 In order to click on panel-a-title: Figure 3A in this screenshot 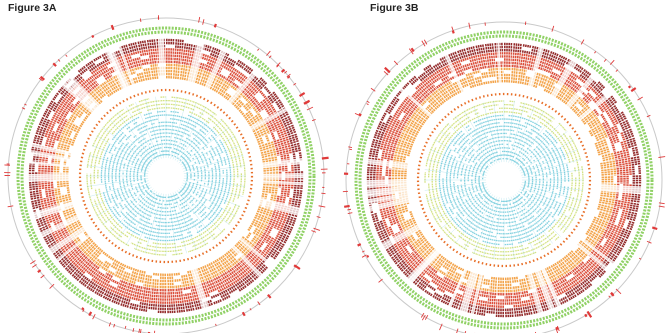, I will do `click(32, 8)`.